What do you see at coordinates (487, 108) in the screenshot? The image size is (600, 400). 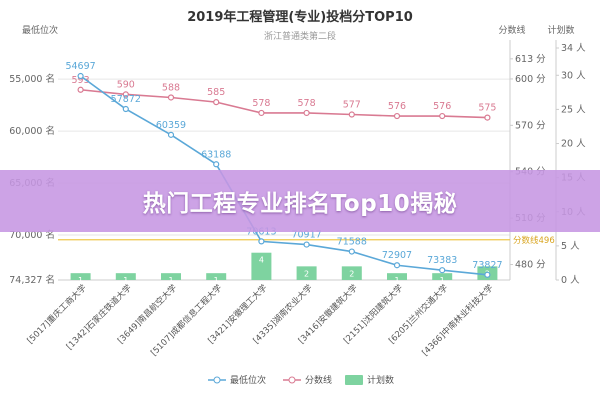 I see `score-label: 575` at bounding box center [487, 108].